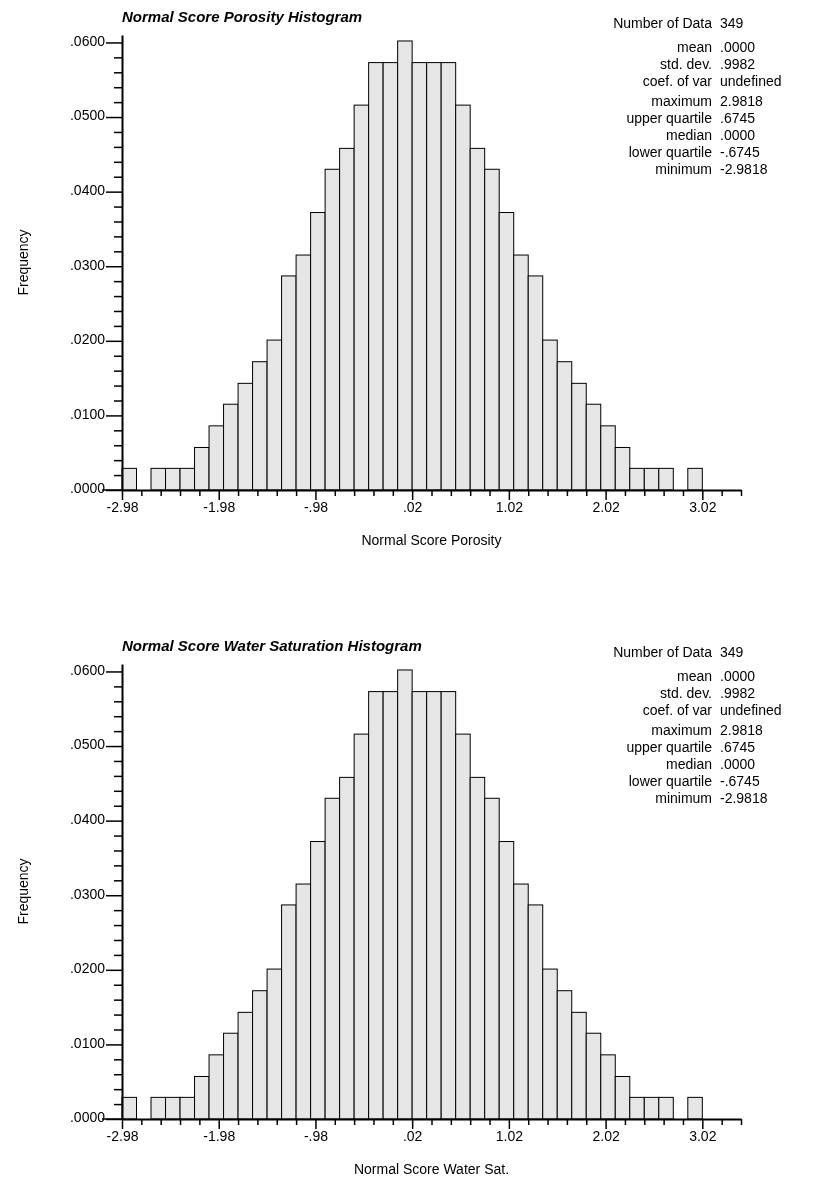  Describe the element at coordinates (242, 16) in the screenshot. I see `chart-title: Normal Score Porosity Histogram` at that location.